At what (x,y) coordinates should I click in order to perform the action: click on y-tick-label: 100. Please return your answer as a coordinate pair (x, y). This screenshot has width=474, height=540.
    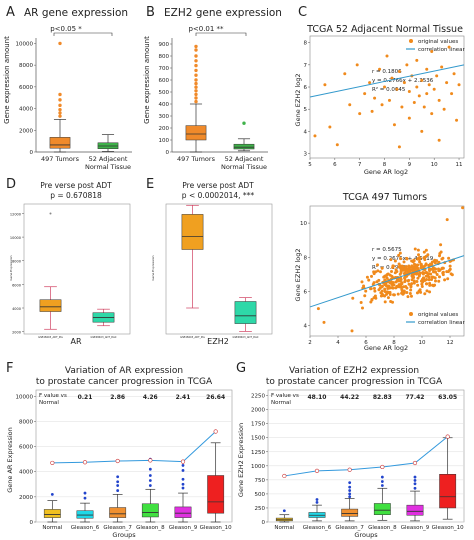
    Looking at the image, I should click on (164, 141).